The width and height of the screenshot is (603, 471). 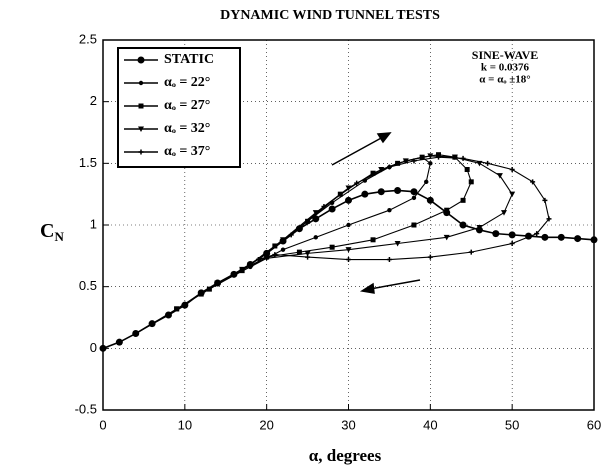 I want to click on annotation: α = αₒ ±18°, so click(x=504, y=80).